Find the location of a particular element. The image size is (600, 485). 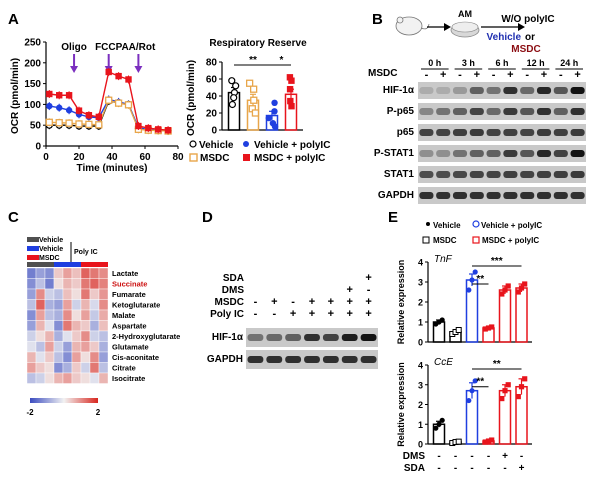

metabolite-label: Succinate is located at coordinates (129, 284).